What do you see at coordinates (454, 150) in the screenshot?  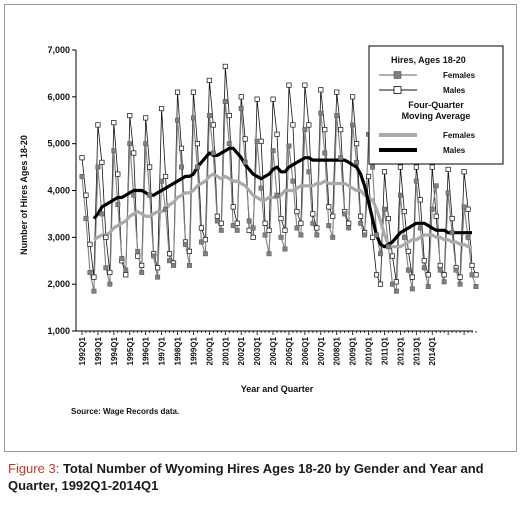 I see `legend-label-ma-males: Males` at bounding box center [454, 150].